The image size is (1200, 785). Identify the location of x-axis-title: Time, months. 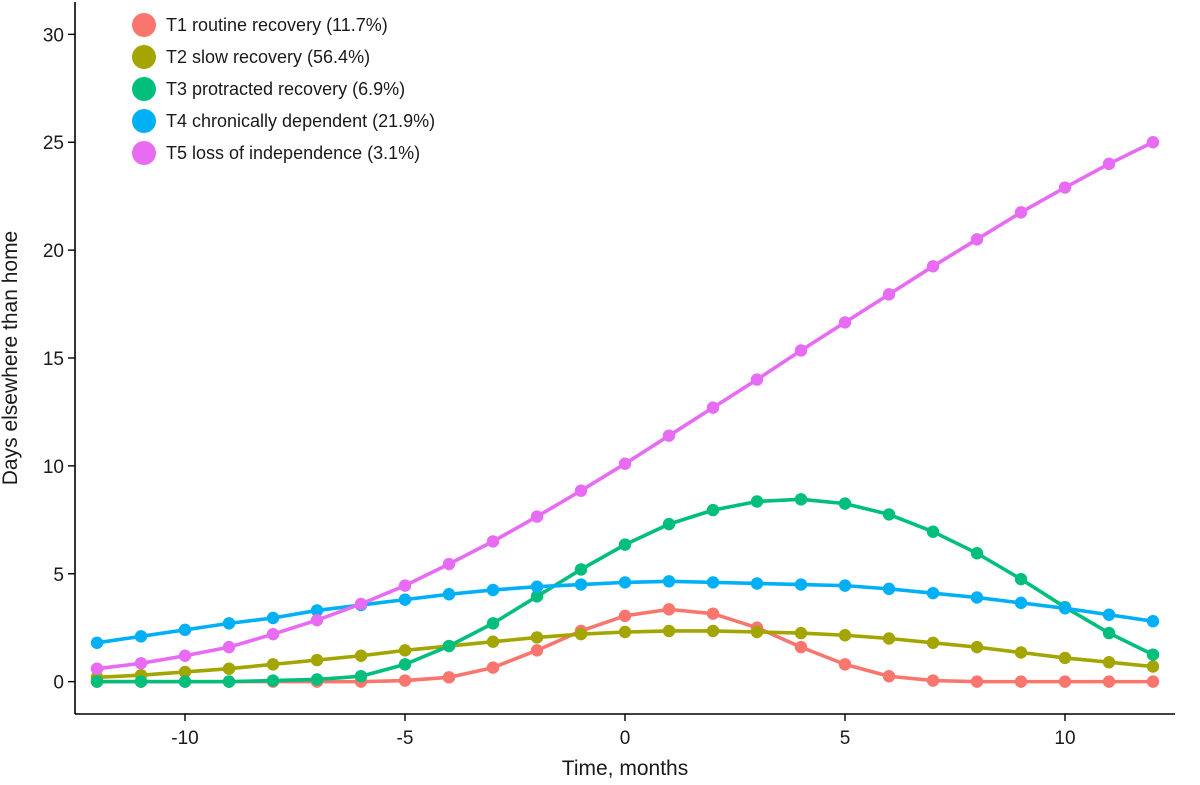
(625, 768).